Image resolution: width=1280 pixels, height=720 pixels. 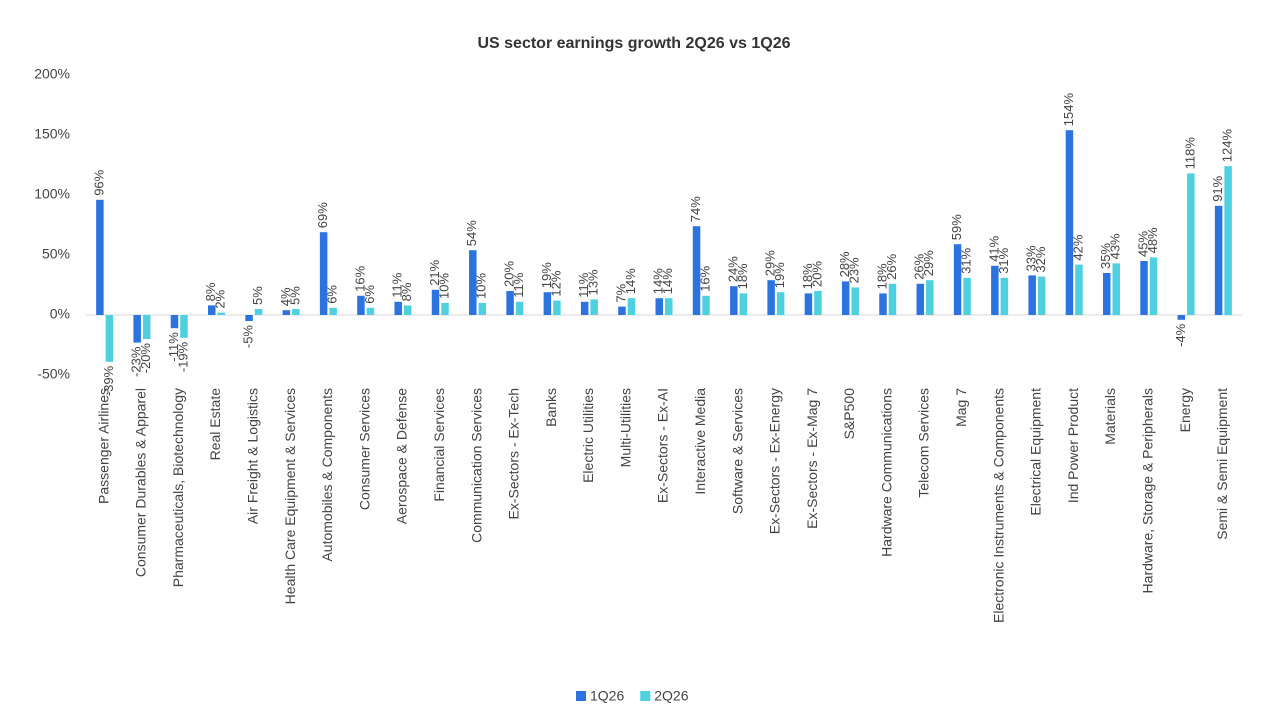 I want to click on x-tick-label: Consumer Durables & Apparel, so click(x=141, y=482).